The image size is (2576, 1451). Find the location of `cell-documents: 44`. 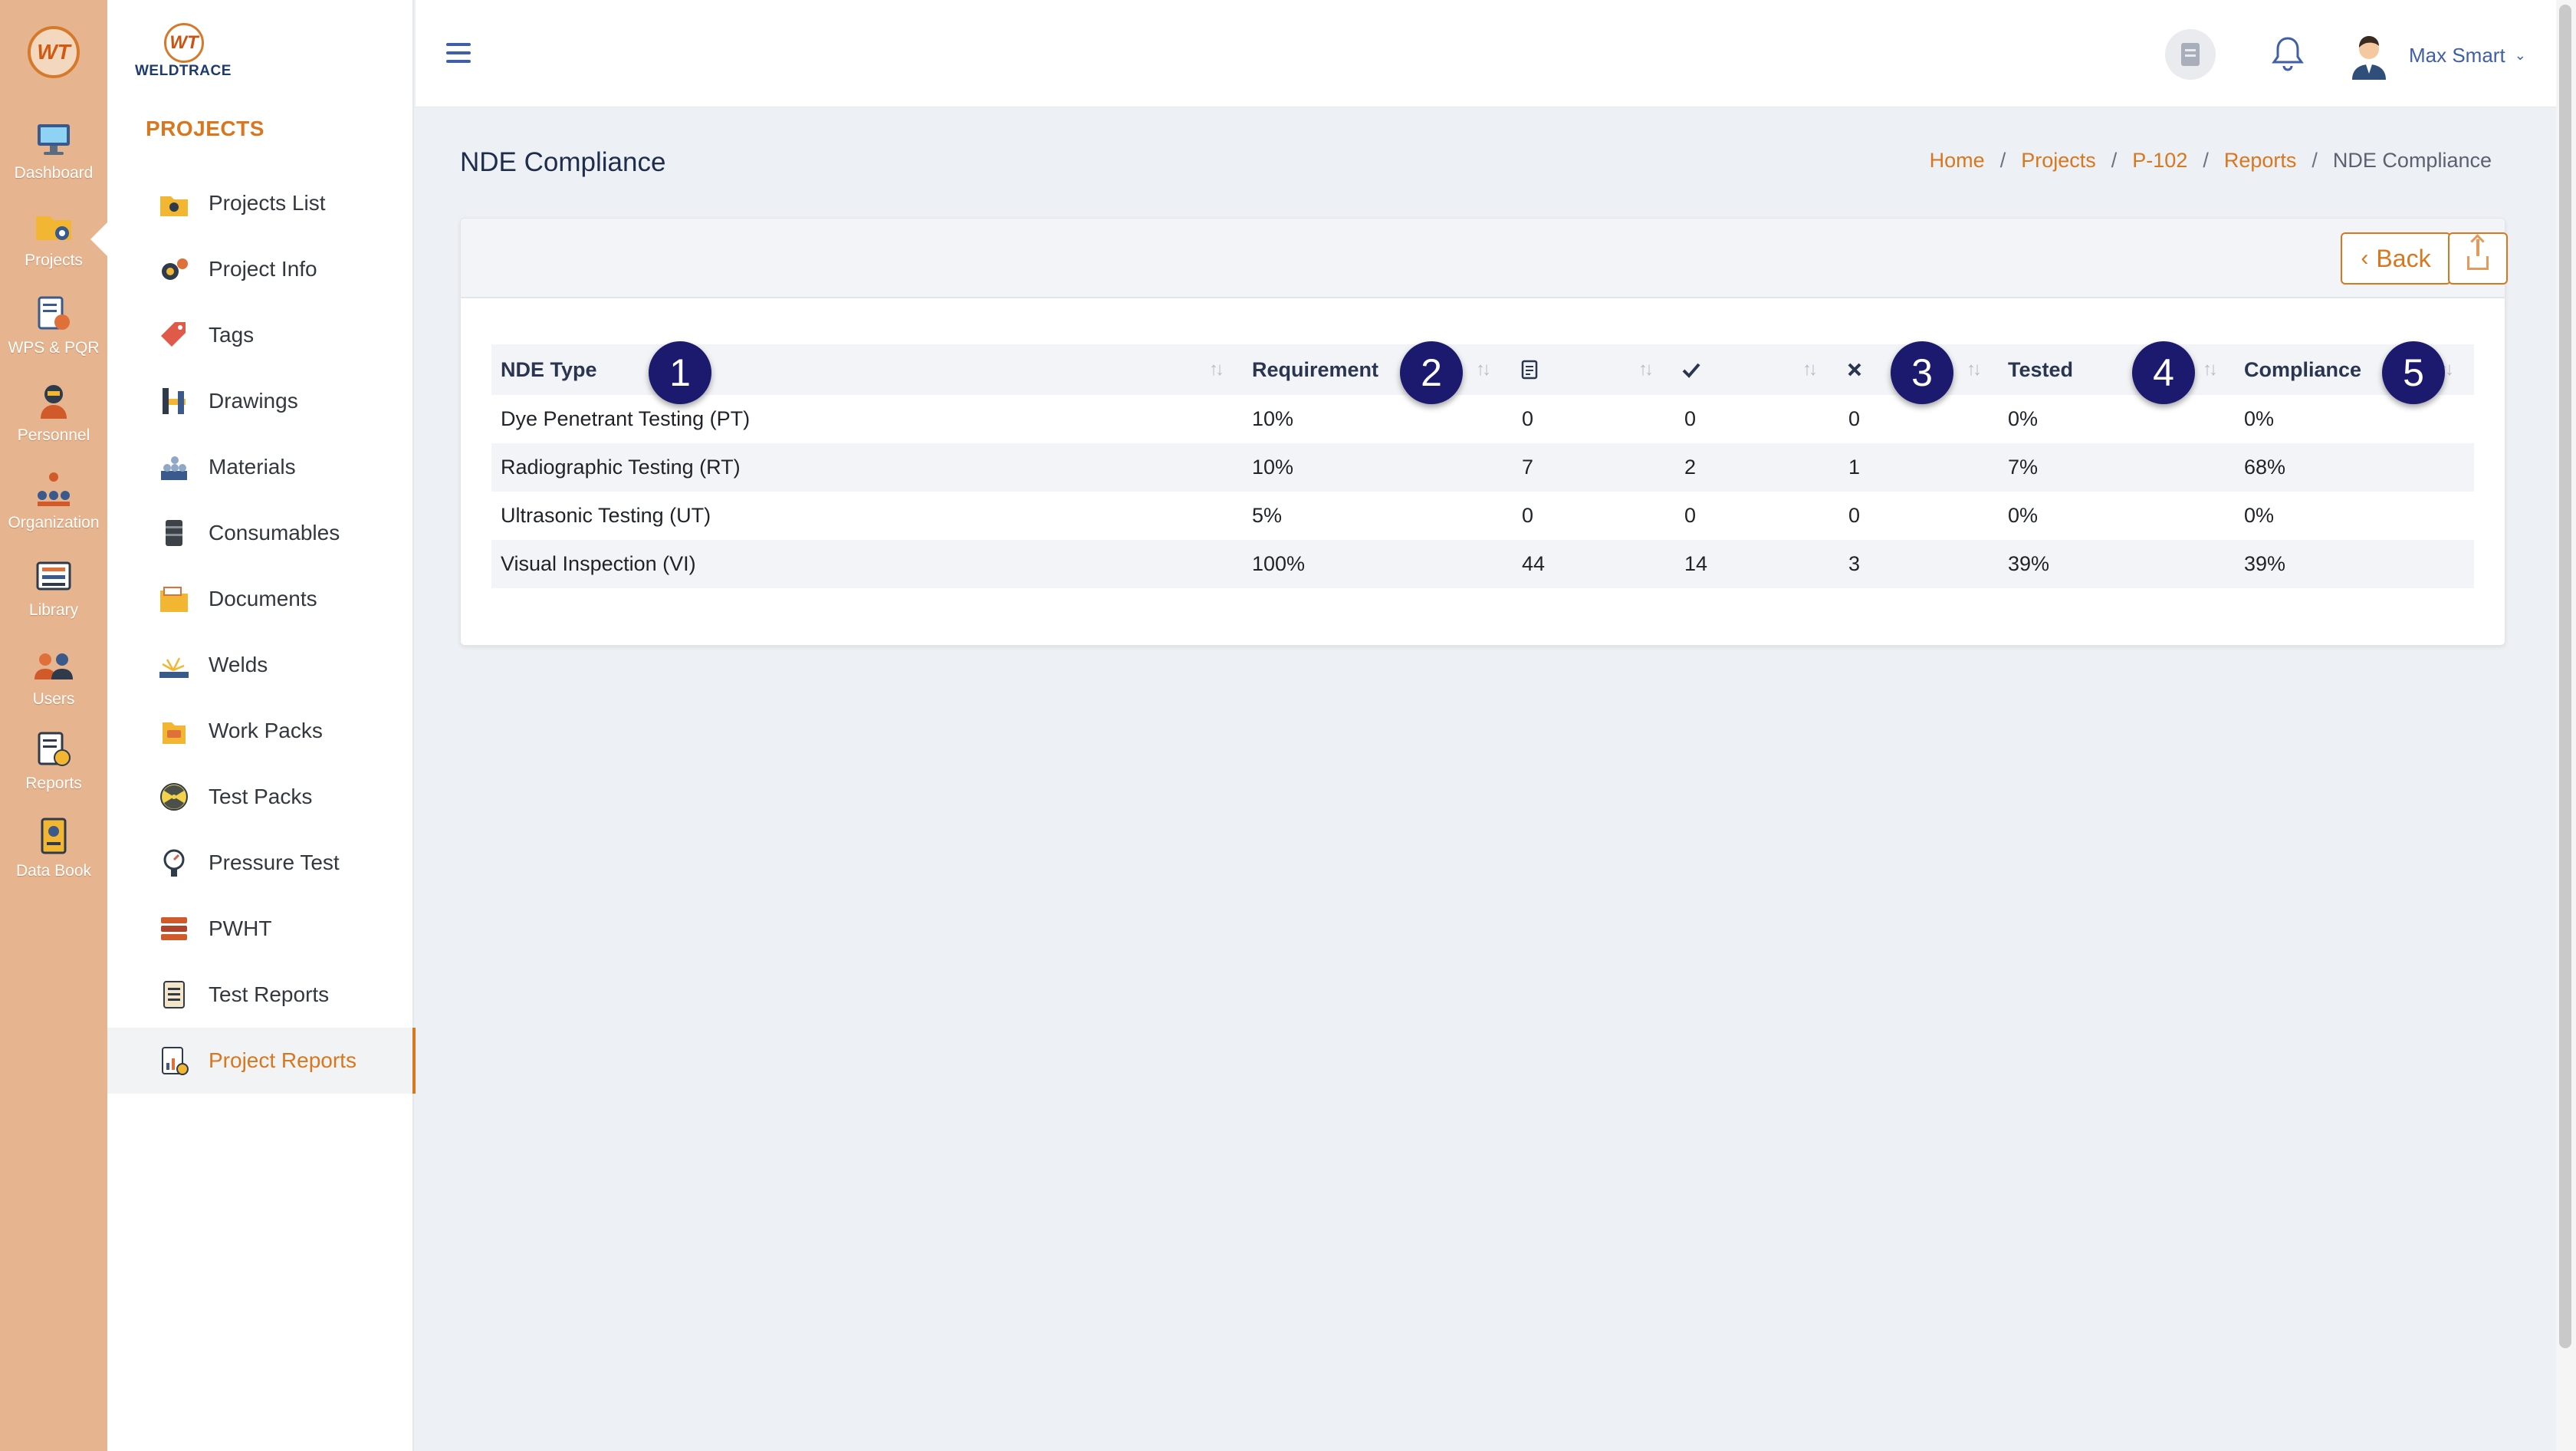

cell-documents: 44 is located at coordinates (1534, 563).